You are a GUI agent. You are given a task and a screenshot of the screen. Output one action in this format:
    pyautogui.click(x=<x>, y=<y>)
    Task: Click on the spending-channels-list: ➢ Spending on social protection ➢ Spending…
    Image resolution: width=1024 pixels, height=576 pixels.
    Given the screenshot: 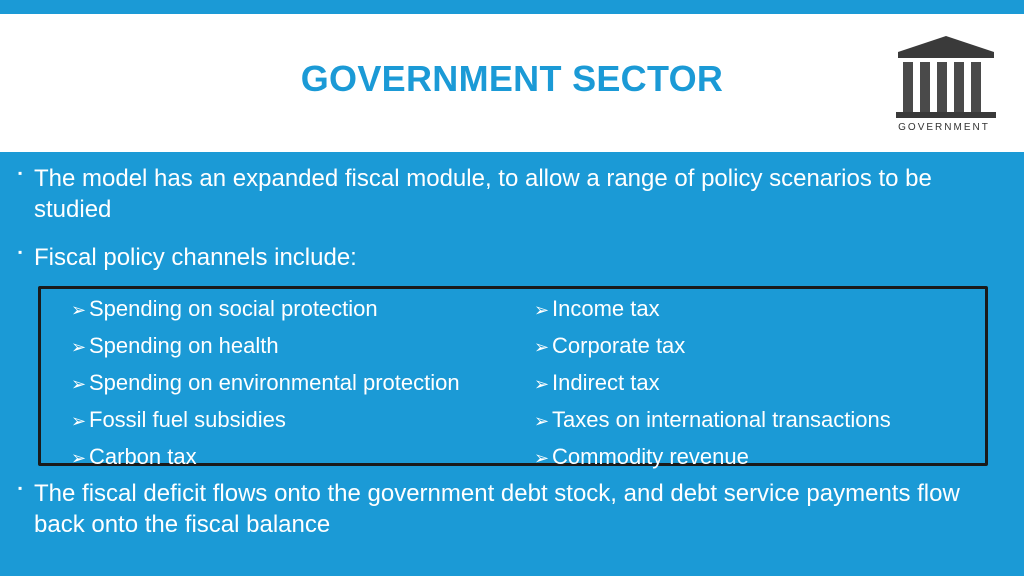 What is the action you would take?
    pyautogui.click(x=265, y=383)
    